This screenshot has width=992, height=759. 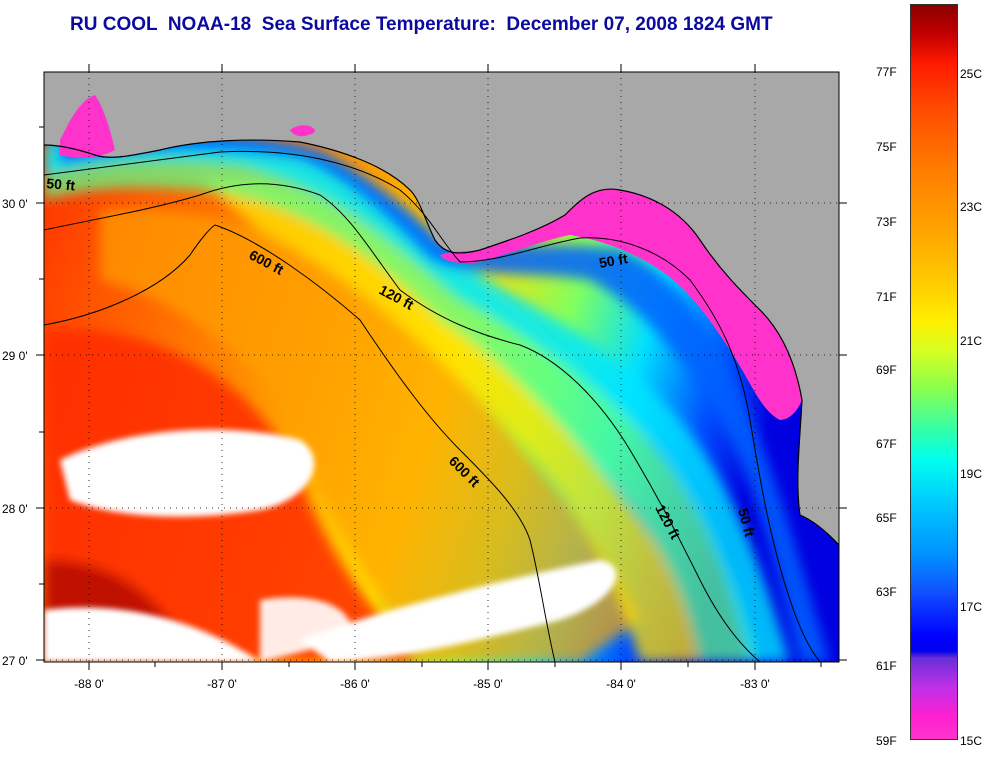 I want to click on colorbar-f-label: 73F, so click(x=886, y=222).